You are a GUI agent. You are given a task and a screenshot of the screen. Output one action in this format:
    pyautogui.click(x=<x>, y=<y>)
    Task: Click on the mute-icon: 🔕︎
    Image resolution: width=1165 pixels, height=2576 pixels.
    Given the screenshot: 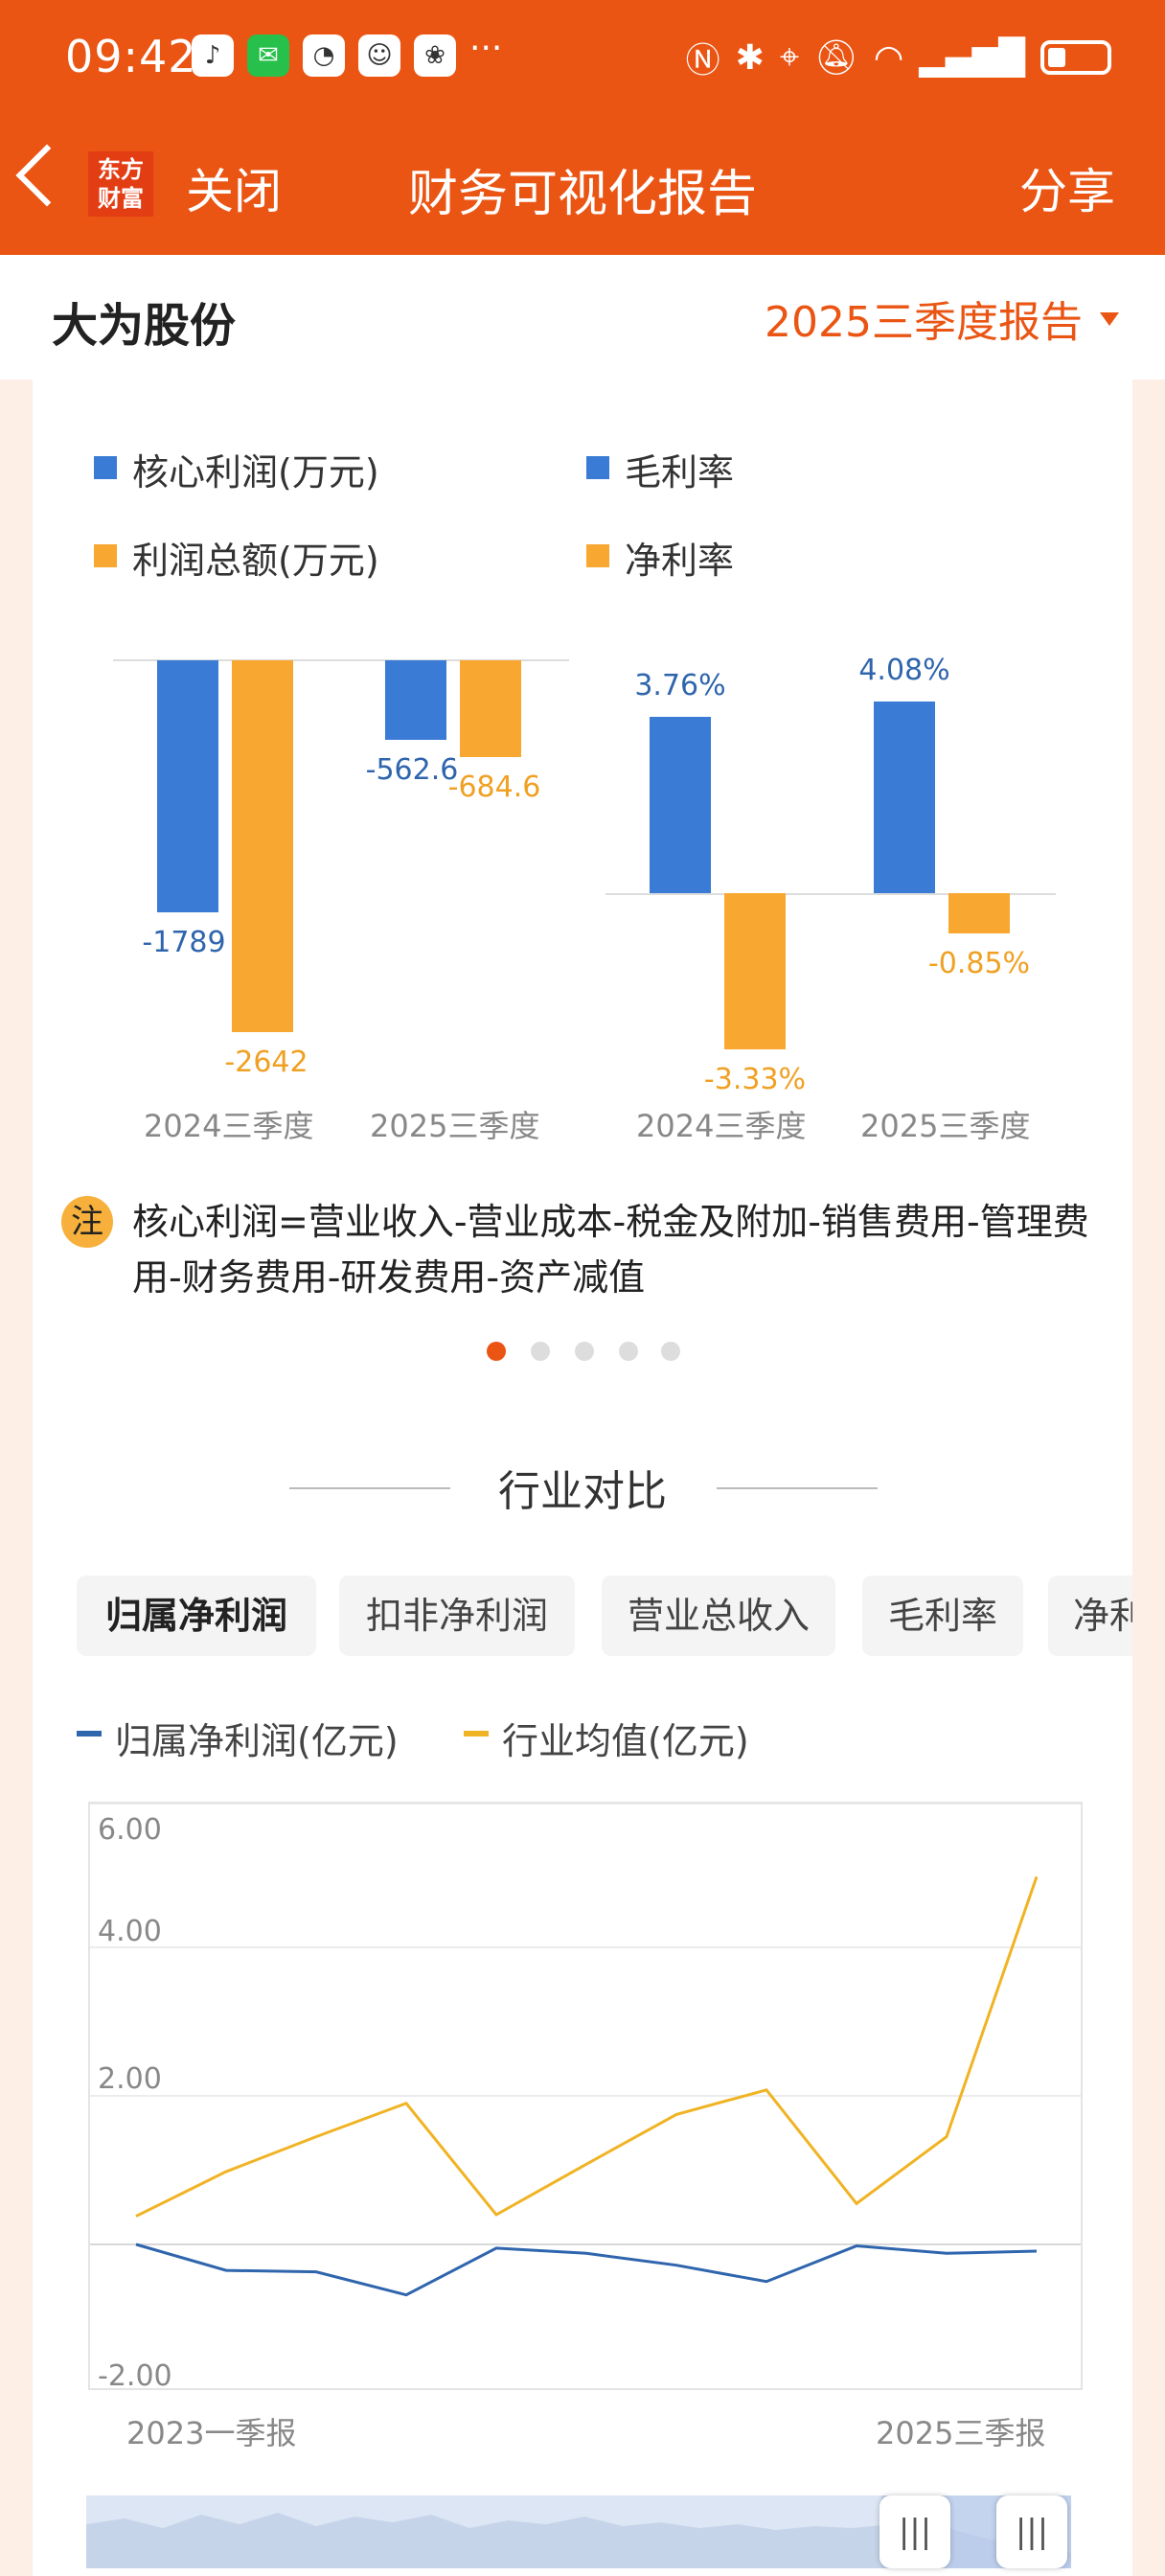 What is the action you would take?
    pyautogui.click(x=836, y=58)
    